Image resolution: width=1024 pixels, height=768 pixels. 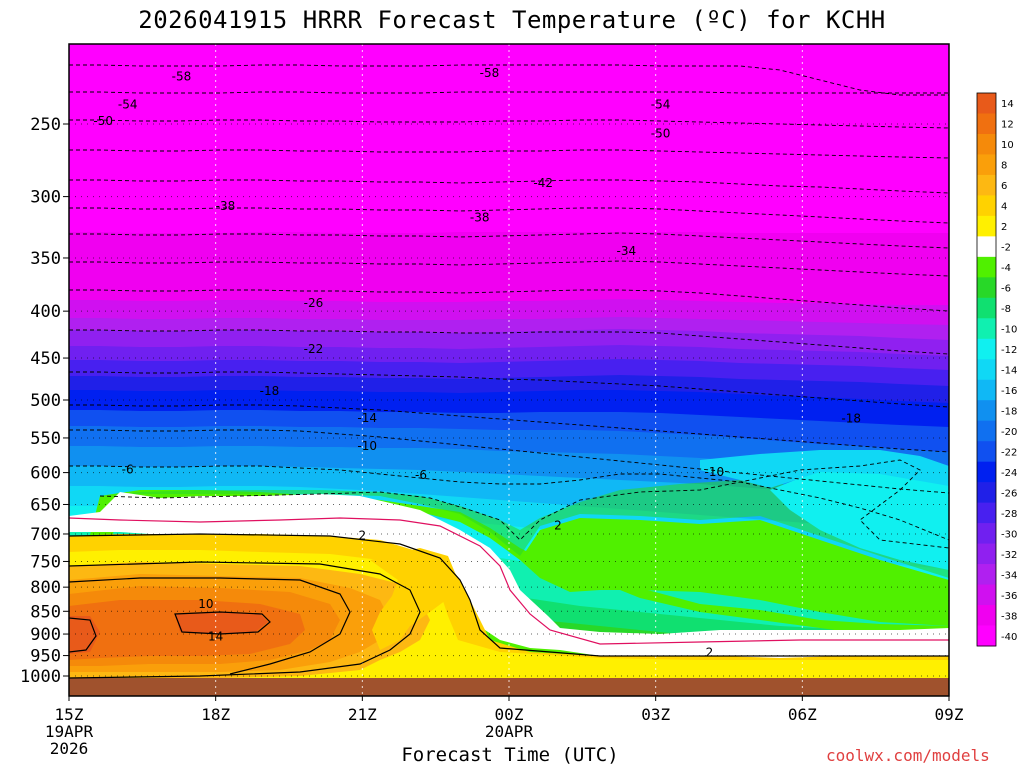 I want to click on hot-spot-center, so click(x=221, y=623).